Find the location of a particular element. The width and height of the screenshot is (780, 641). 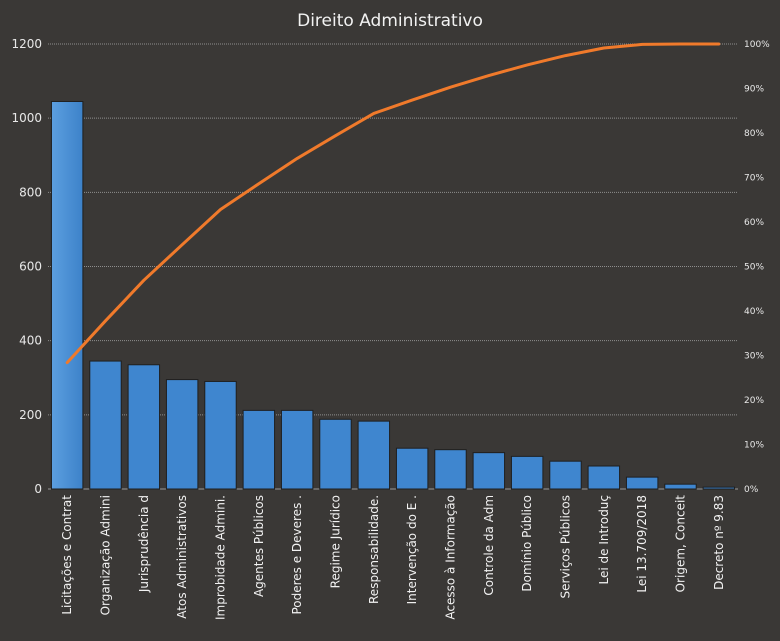

category-label: Agentes Públicos is located at coordinates (259, 546).